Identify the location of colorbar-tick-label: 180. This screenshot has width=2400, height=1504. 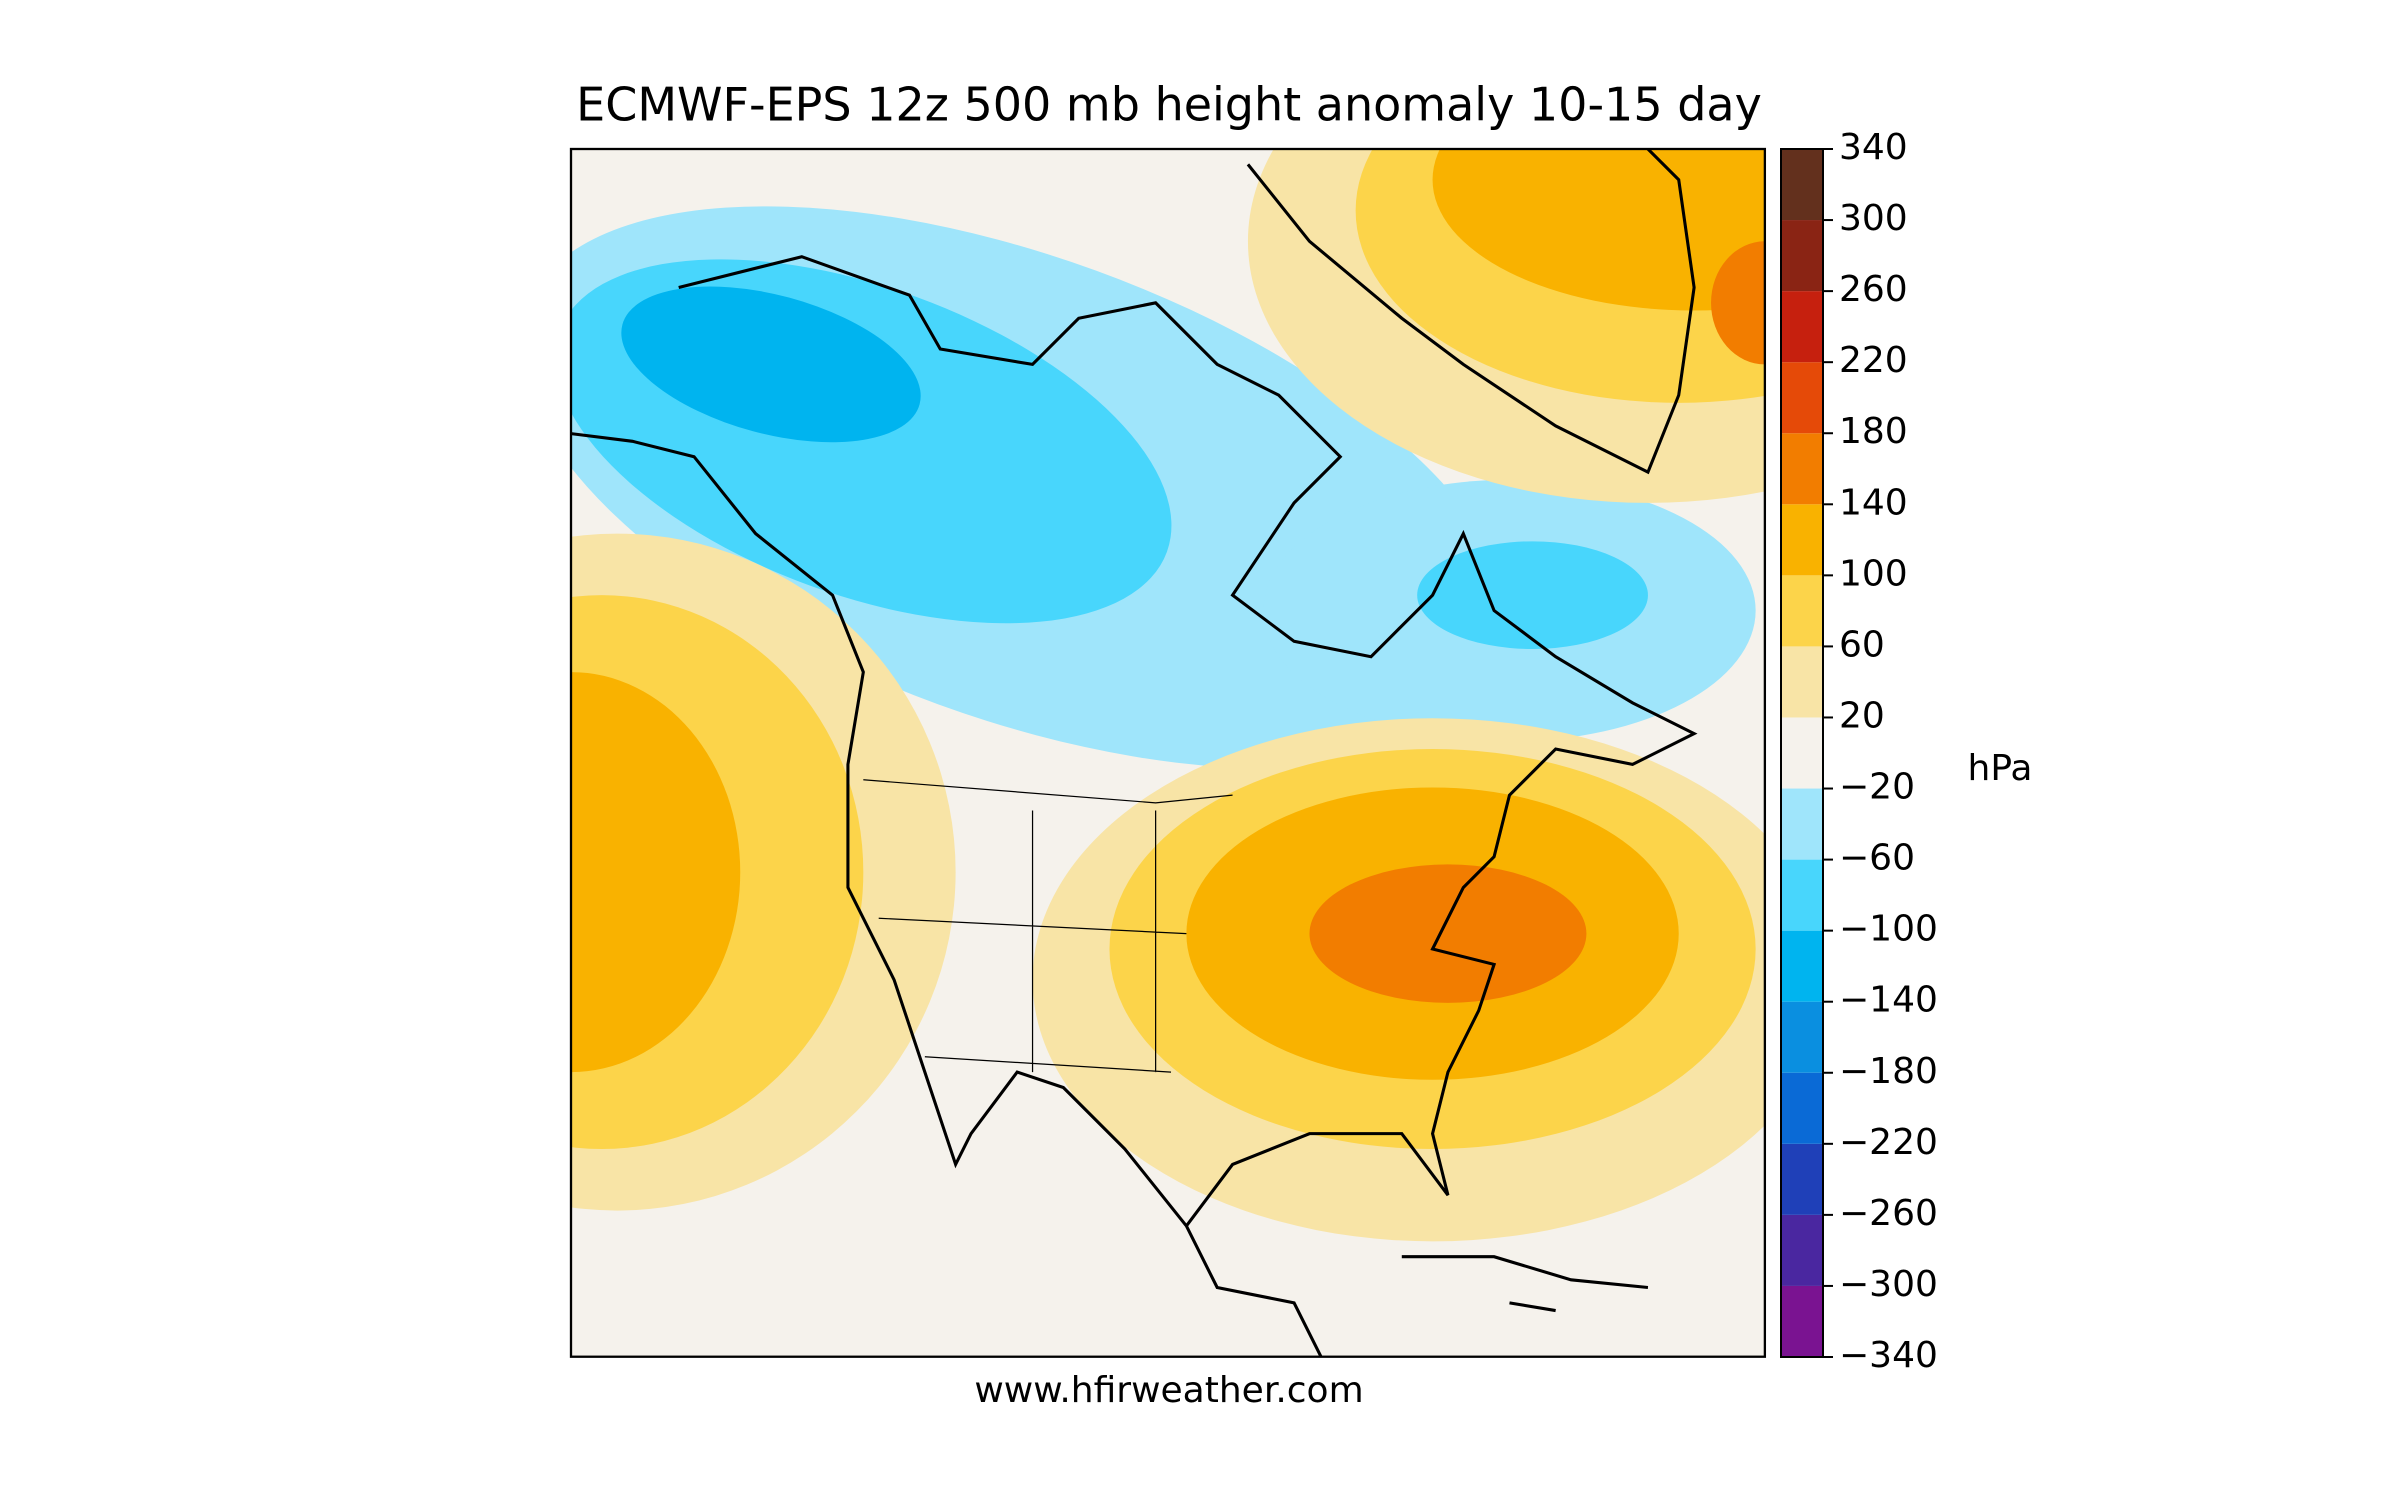
(1873, 431).